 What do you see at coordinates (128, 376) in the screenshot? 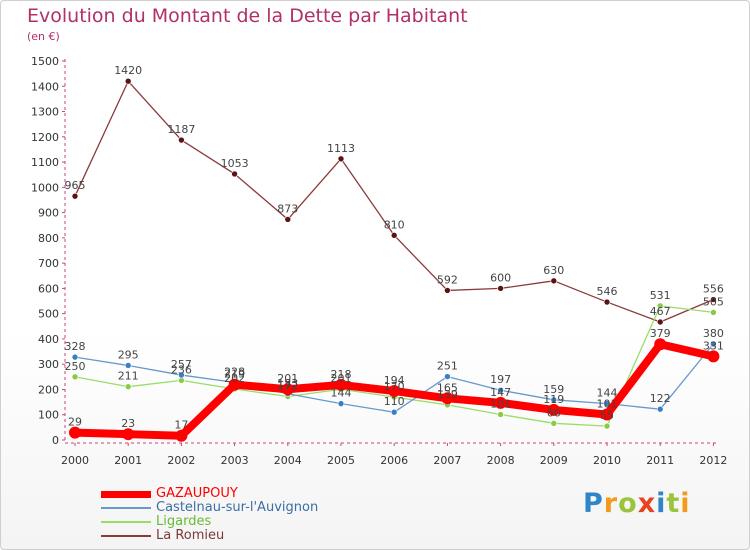
I see `data-label: 211` at bounding box center [128, 376].